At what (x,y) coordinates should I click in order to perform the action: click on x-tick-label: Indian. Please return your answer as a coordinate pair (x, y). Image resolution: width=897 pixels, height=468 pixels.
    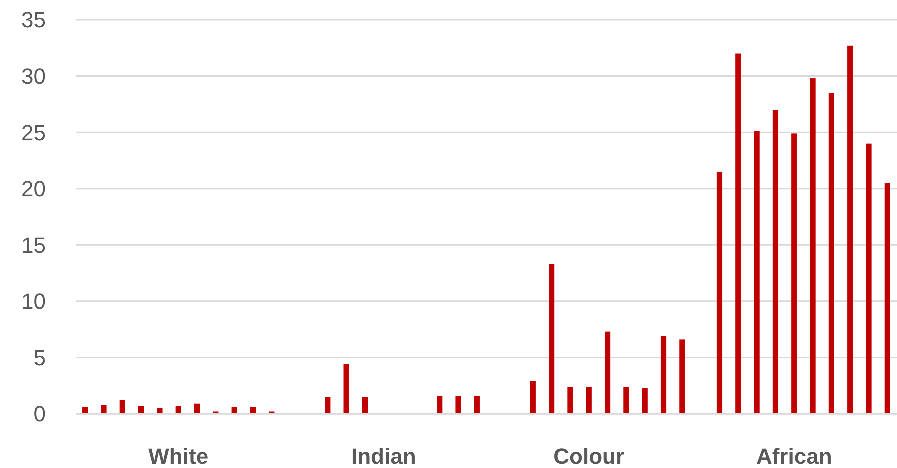
    Looking at the image, I should click on (383, 456).